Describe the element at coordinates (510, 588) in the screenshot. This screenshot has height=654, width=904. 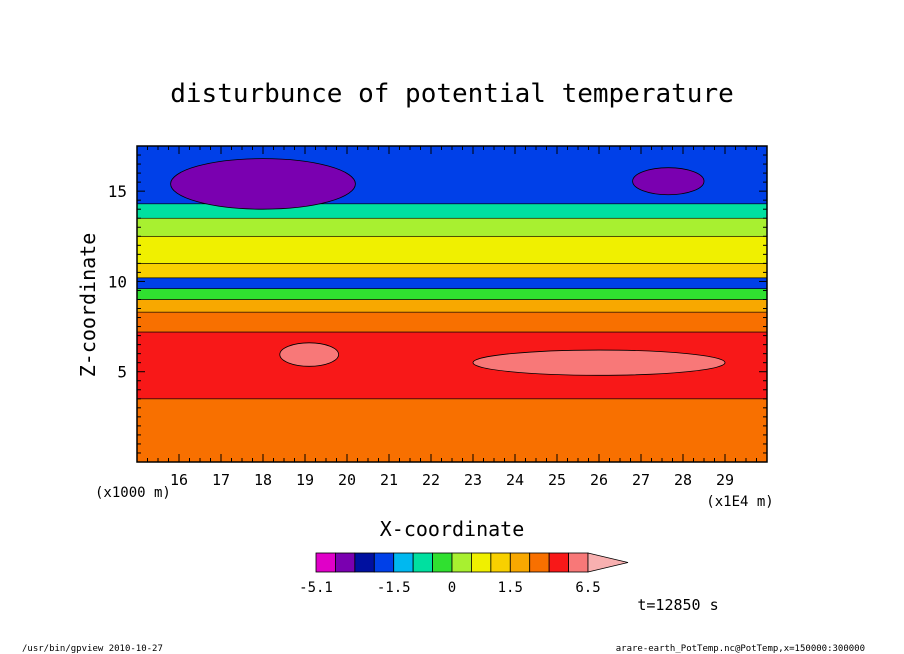
I see `colorbar-tick-label: 1.5` at that location.